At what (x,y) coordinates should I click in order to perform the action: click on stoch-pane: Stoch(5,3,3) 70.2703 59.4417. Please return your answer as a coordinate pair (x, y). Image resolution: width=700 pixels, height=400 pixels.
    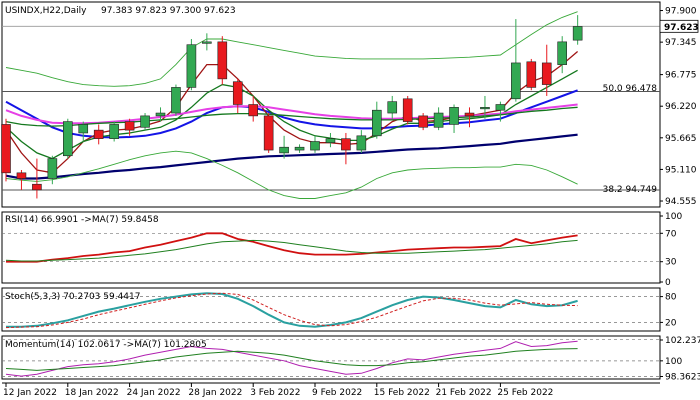
    Looking at the image, I should click on (331, 310).